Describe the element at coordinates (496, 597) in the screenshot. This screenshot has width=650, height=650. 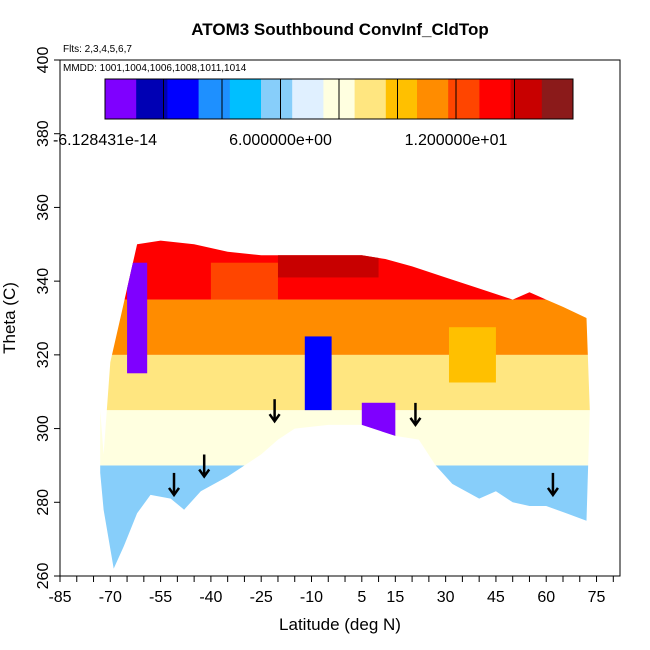
I see `x-tick-label: 45` at that location.